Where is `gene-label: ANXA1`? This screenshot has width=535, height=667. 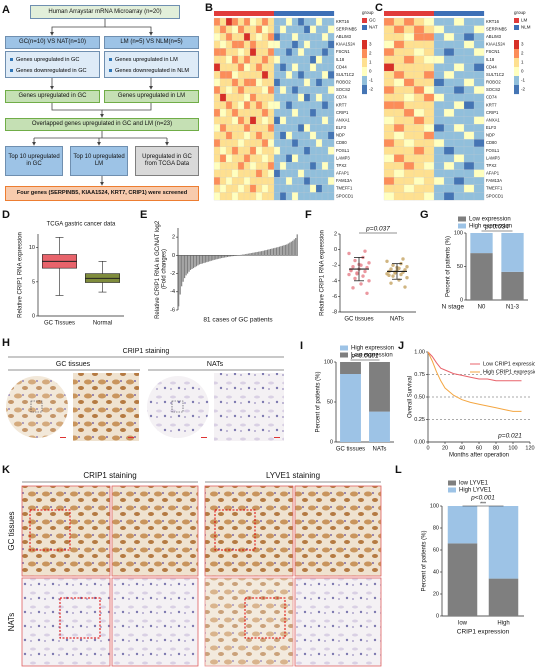 gene-label: ANXA1 is located at coordinates (493, 119).